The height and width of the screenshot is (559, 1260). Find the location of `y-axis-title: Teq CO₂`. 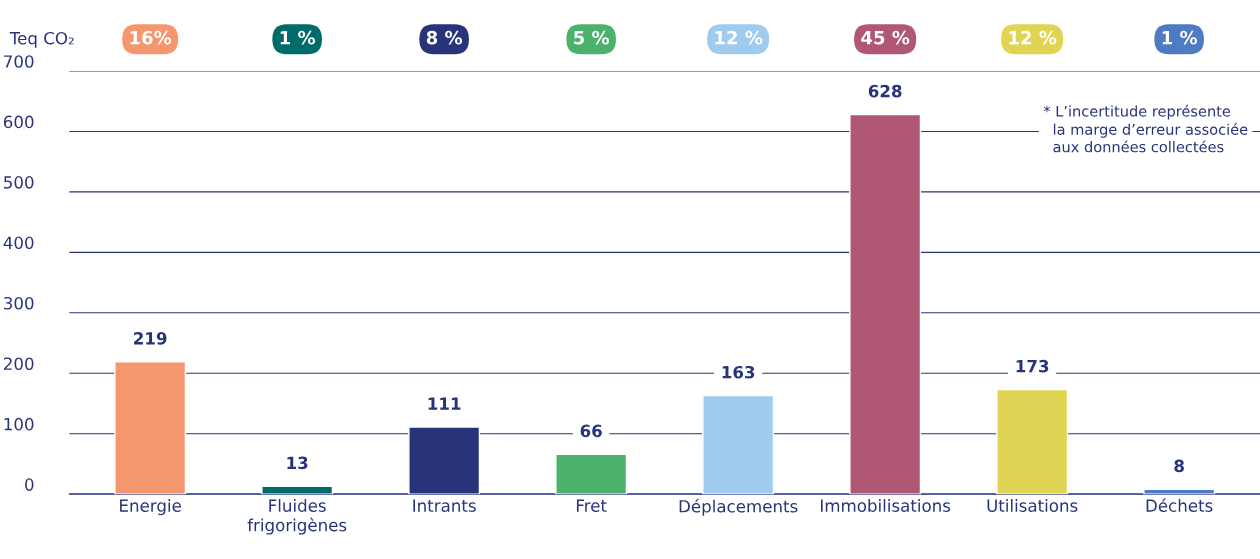

y-axis-title: Teq CO₂ is located at coordinates (41, 39).